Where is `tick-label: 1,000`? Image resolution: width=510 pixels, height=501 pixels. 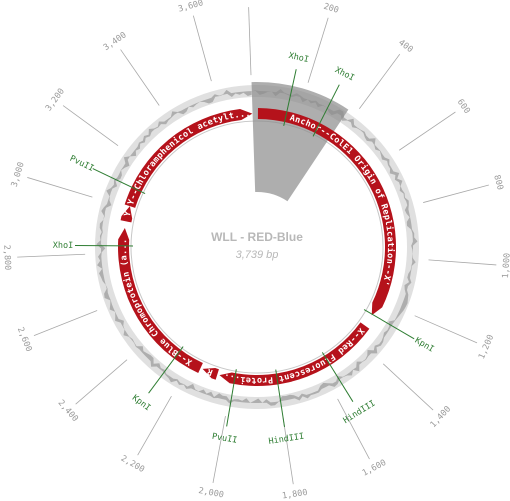 tick-label: 1,000 is located at coordinates (505, 266).